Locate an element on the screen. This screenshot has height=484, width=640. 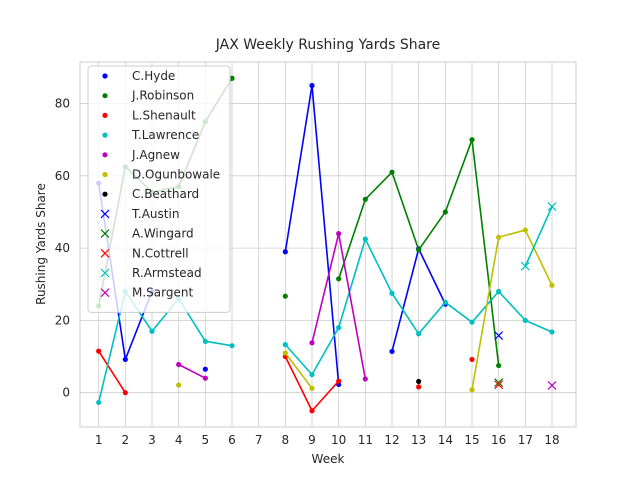
legend-label: N.Cottrell is located at coordinates (160, 253).